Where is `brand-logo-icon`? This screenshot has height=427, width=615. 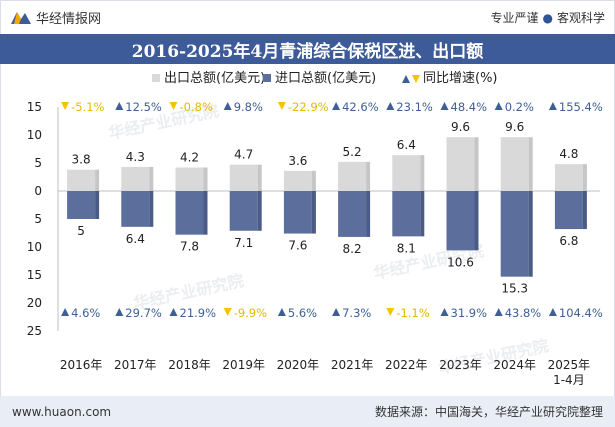
brand-logo-icon is located at coordinates (21, 18).